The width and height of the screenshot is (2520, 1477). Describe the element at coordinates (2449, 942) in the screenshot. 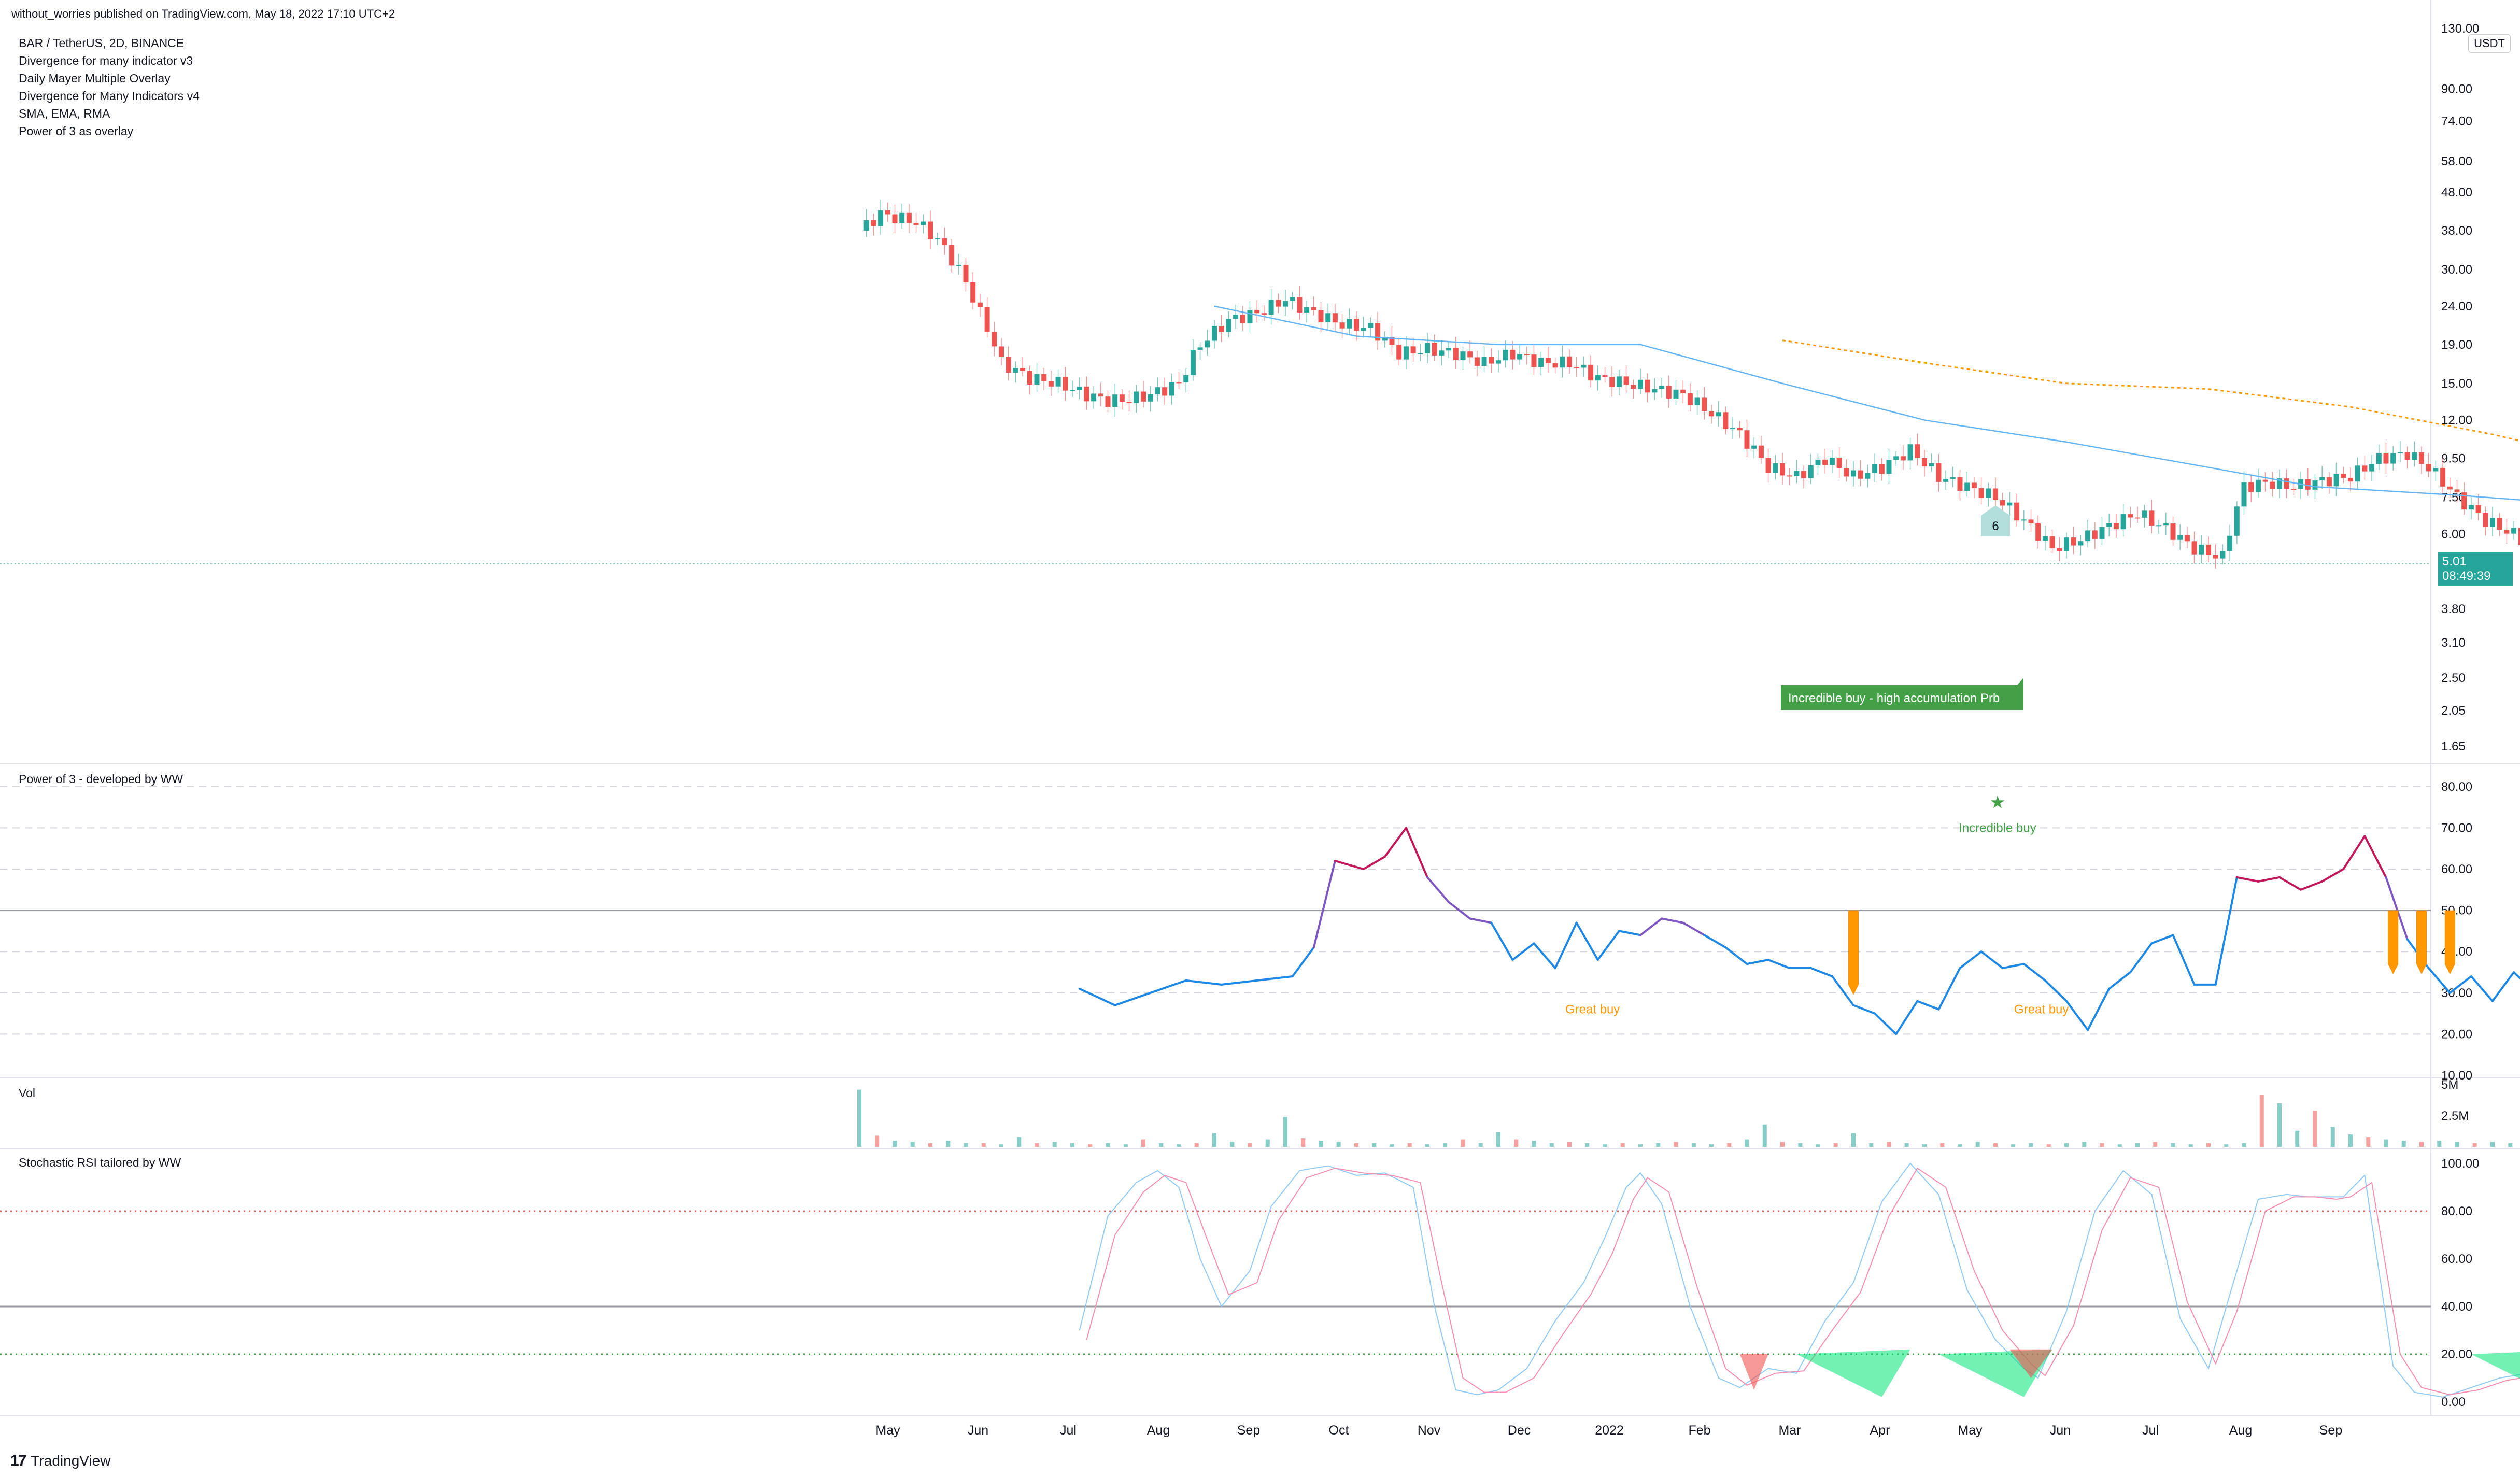

I see `sell-marker-apr` at that location.